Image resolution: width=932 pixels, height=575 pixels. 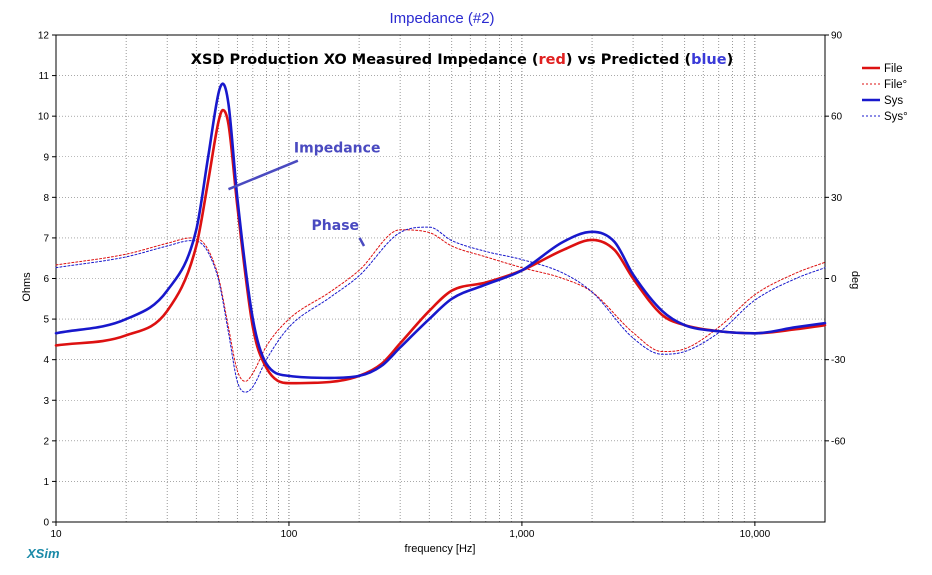 I want to click on y2-tick-label: 90, so click(x=837, y=36).